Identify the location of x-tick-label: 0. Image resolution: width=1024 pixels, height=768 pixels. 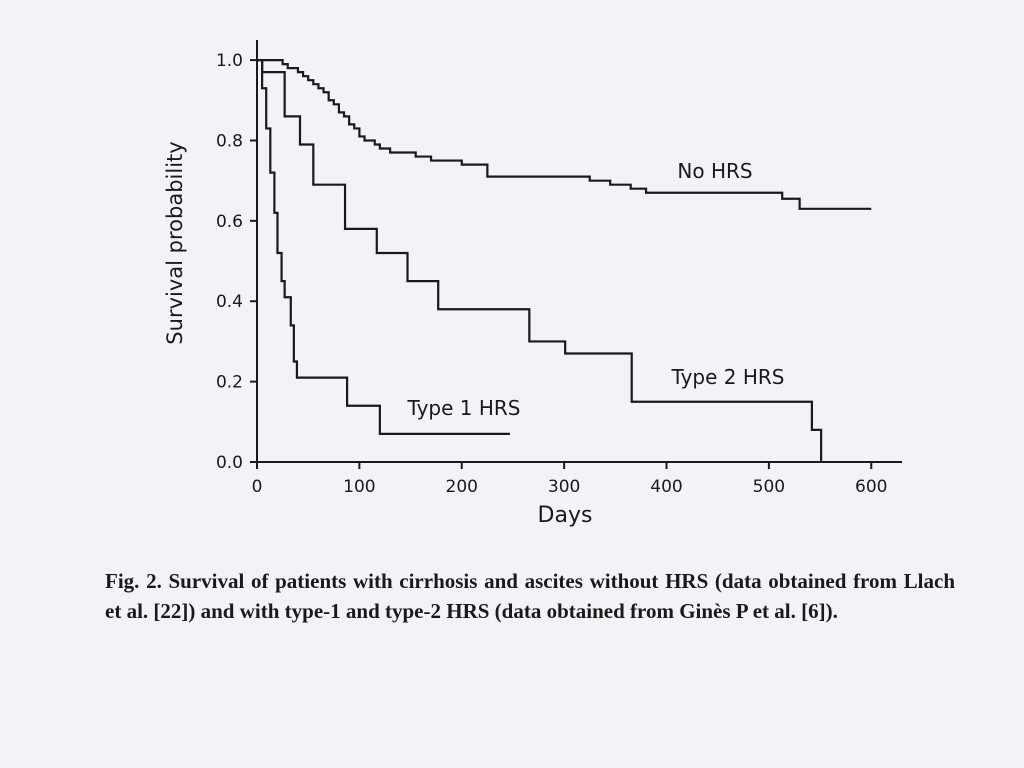
(257, 487).